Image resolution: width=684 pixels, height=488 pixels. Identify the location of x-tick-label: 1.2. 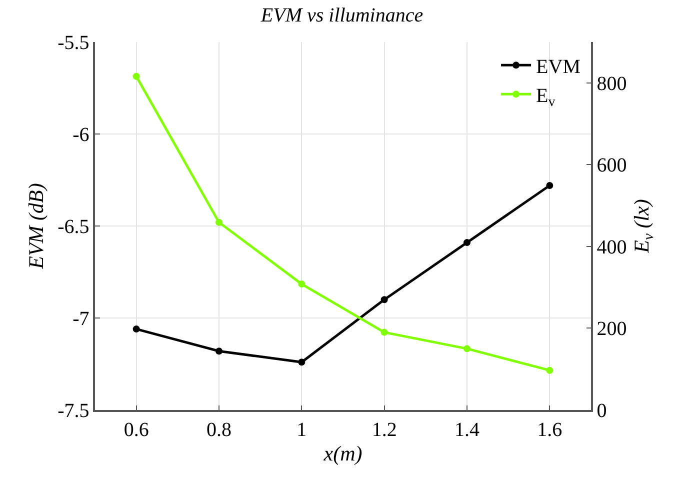
(384, 429).